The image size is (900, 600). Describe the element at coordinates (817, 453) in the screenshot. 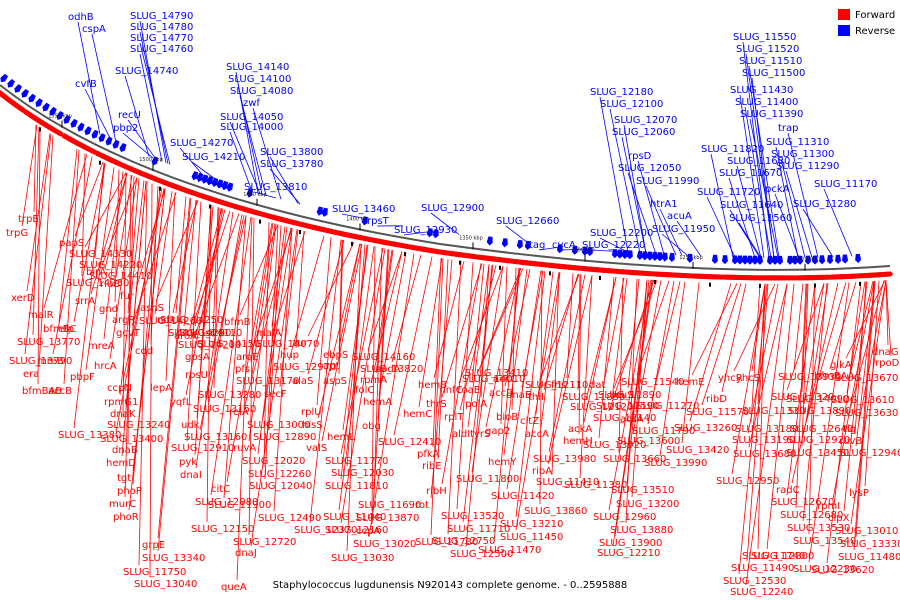

I see `forward-gene-label-slug-13450: SLUG_13450` at that location.